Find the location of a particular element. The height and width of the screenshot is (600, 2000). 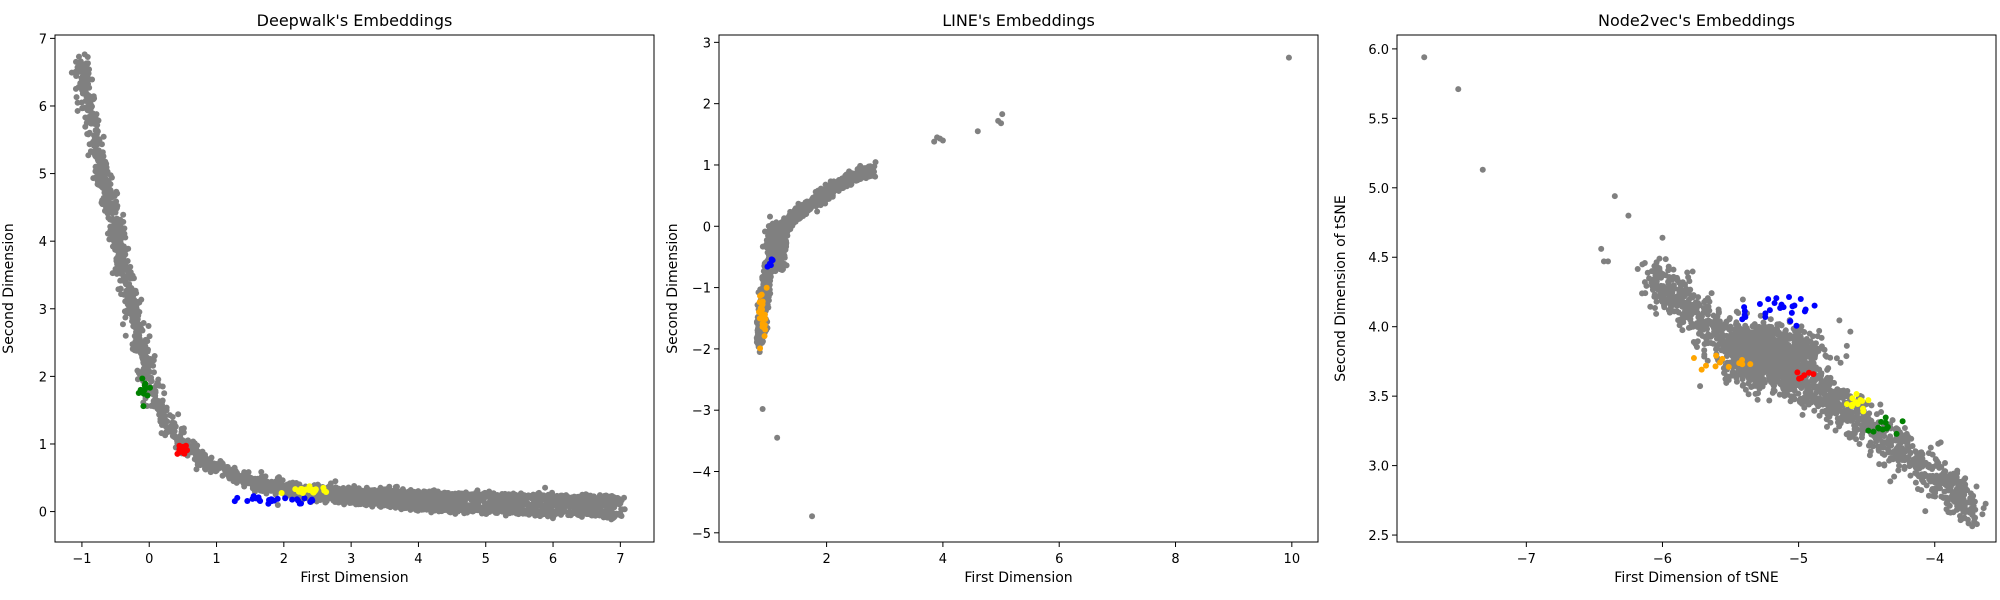

chart-title: Deepwalk's Embeddings is located at coordinates (355, 20).